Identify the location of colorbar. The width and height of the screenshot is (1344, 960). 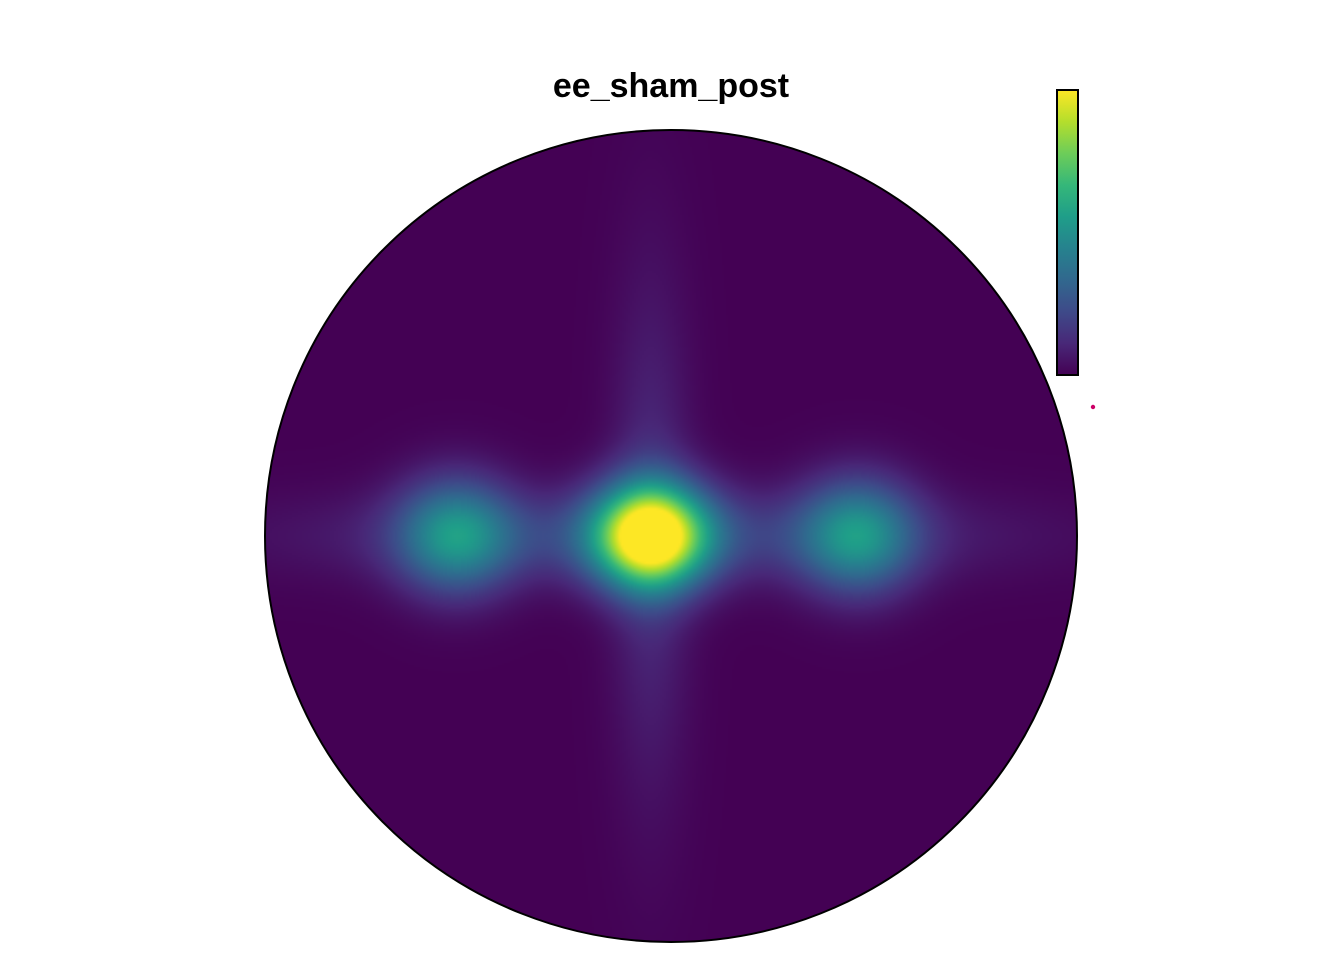
(1067, 232).